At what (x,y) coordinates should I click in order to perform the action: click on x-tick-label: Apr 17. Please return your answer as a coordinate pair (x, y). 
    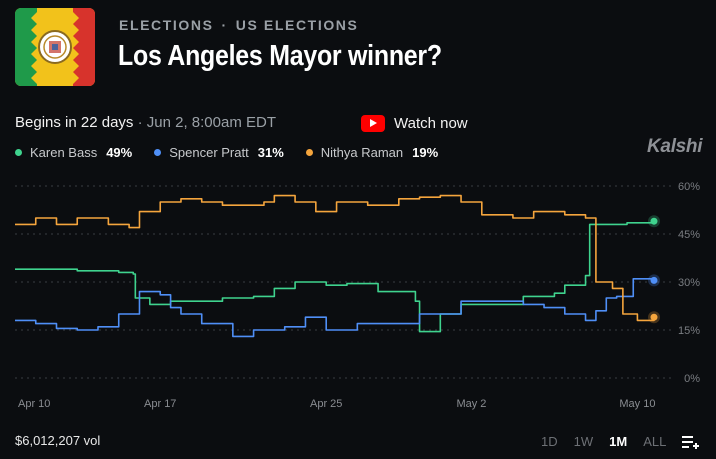
    Looking at the image, I should click on (160, 404).